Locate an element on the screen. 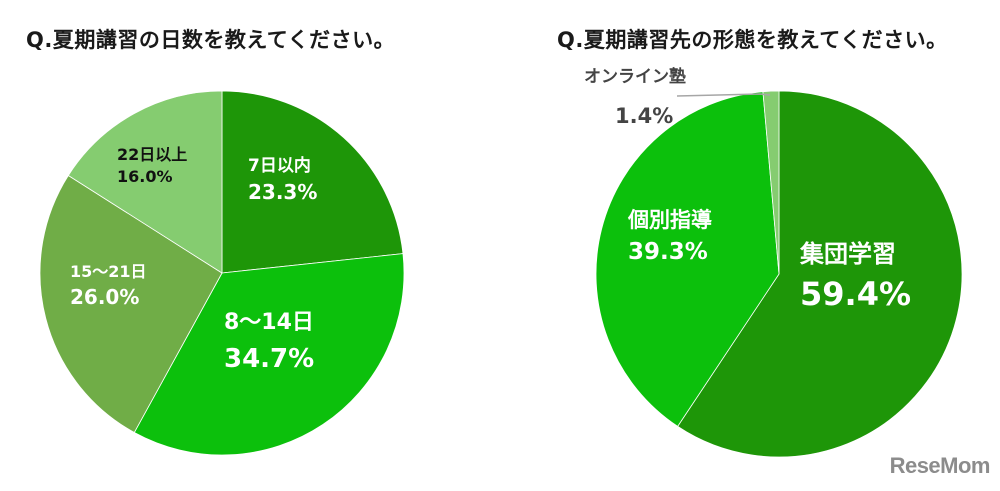 Image resolution: width=1000 pixels, height=491 pixels. slice-value: 34.7% is located at coordinates (269, 359).